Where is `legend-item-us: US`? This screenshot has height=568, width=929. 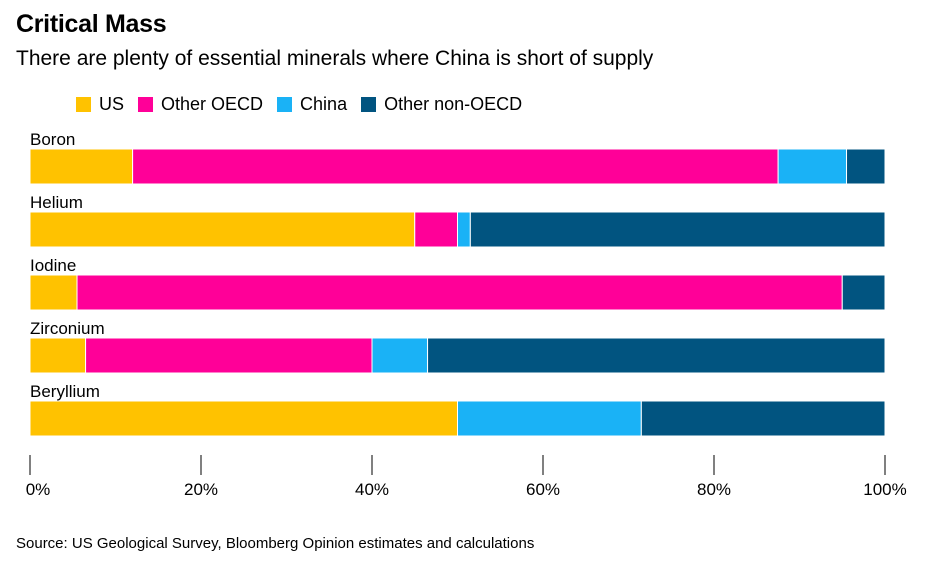 legend-item-us: US is located at coordinates (100, 104).